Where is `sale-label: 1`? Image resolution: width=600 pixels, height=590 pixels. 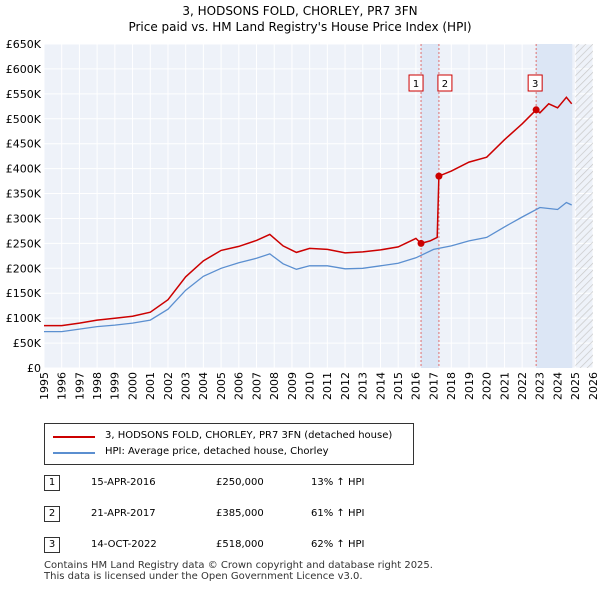 sale-label: 1 is located at coordinates (416, 84).